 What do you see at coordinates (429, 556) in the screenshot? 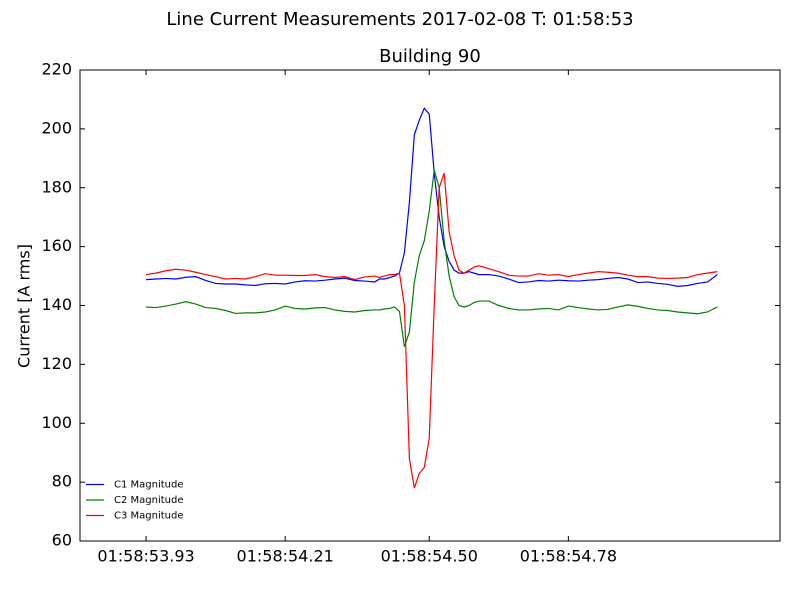
I see `x-tick-label: 01:58:54.50` at bounding box center [429, 556].